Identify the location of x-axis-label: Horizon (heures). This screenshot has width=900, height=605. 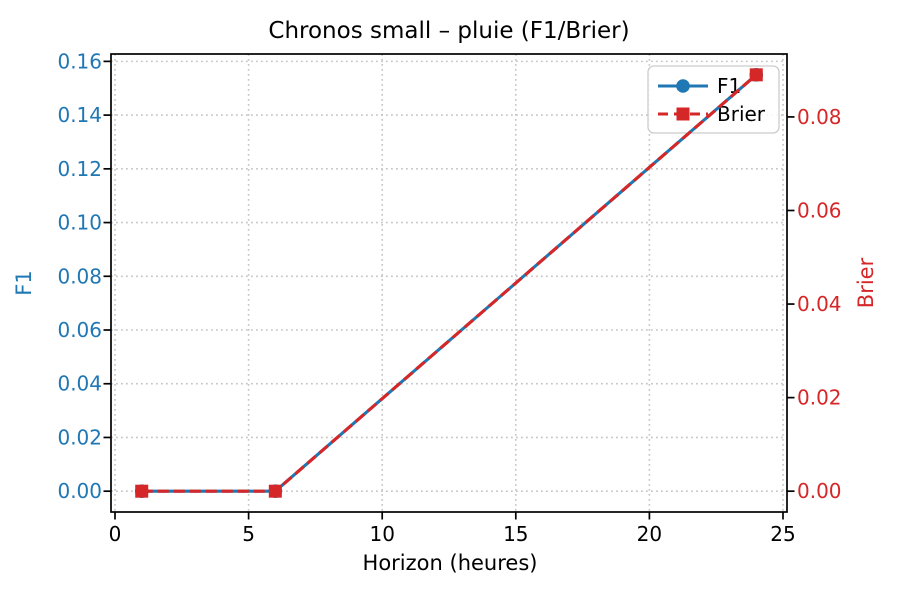
(450, 563).